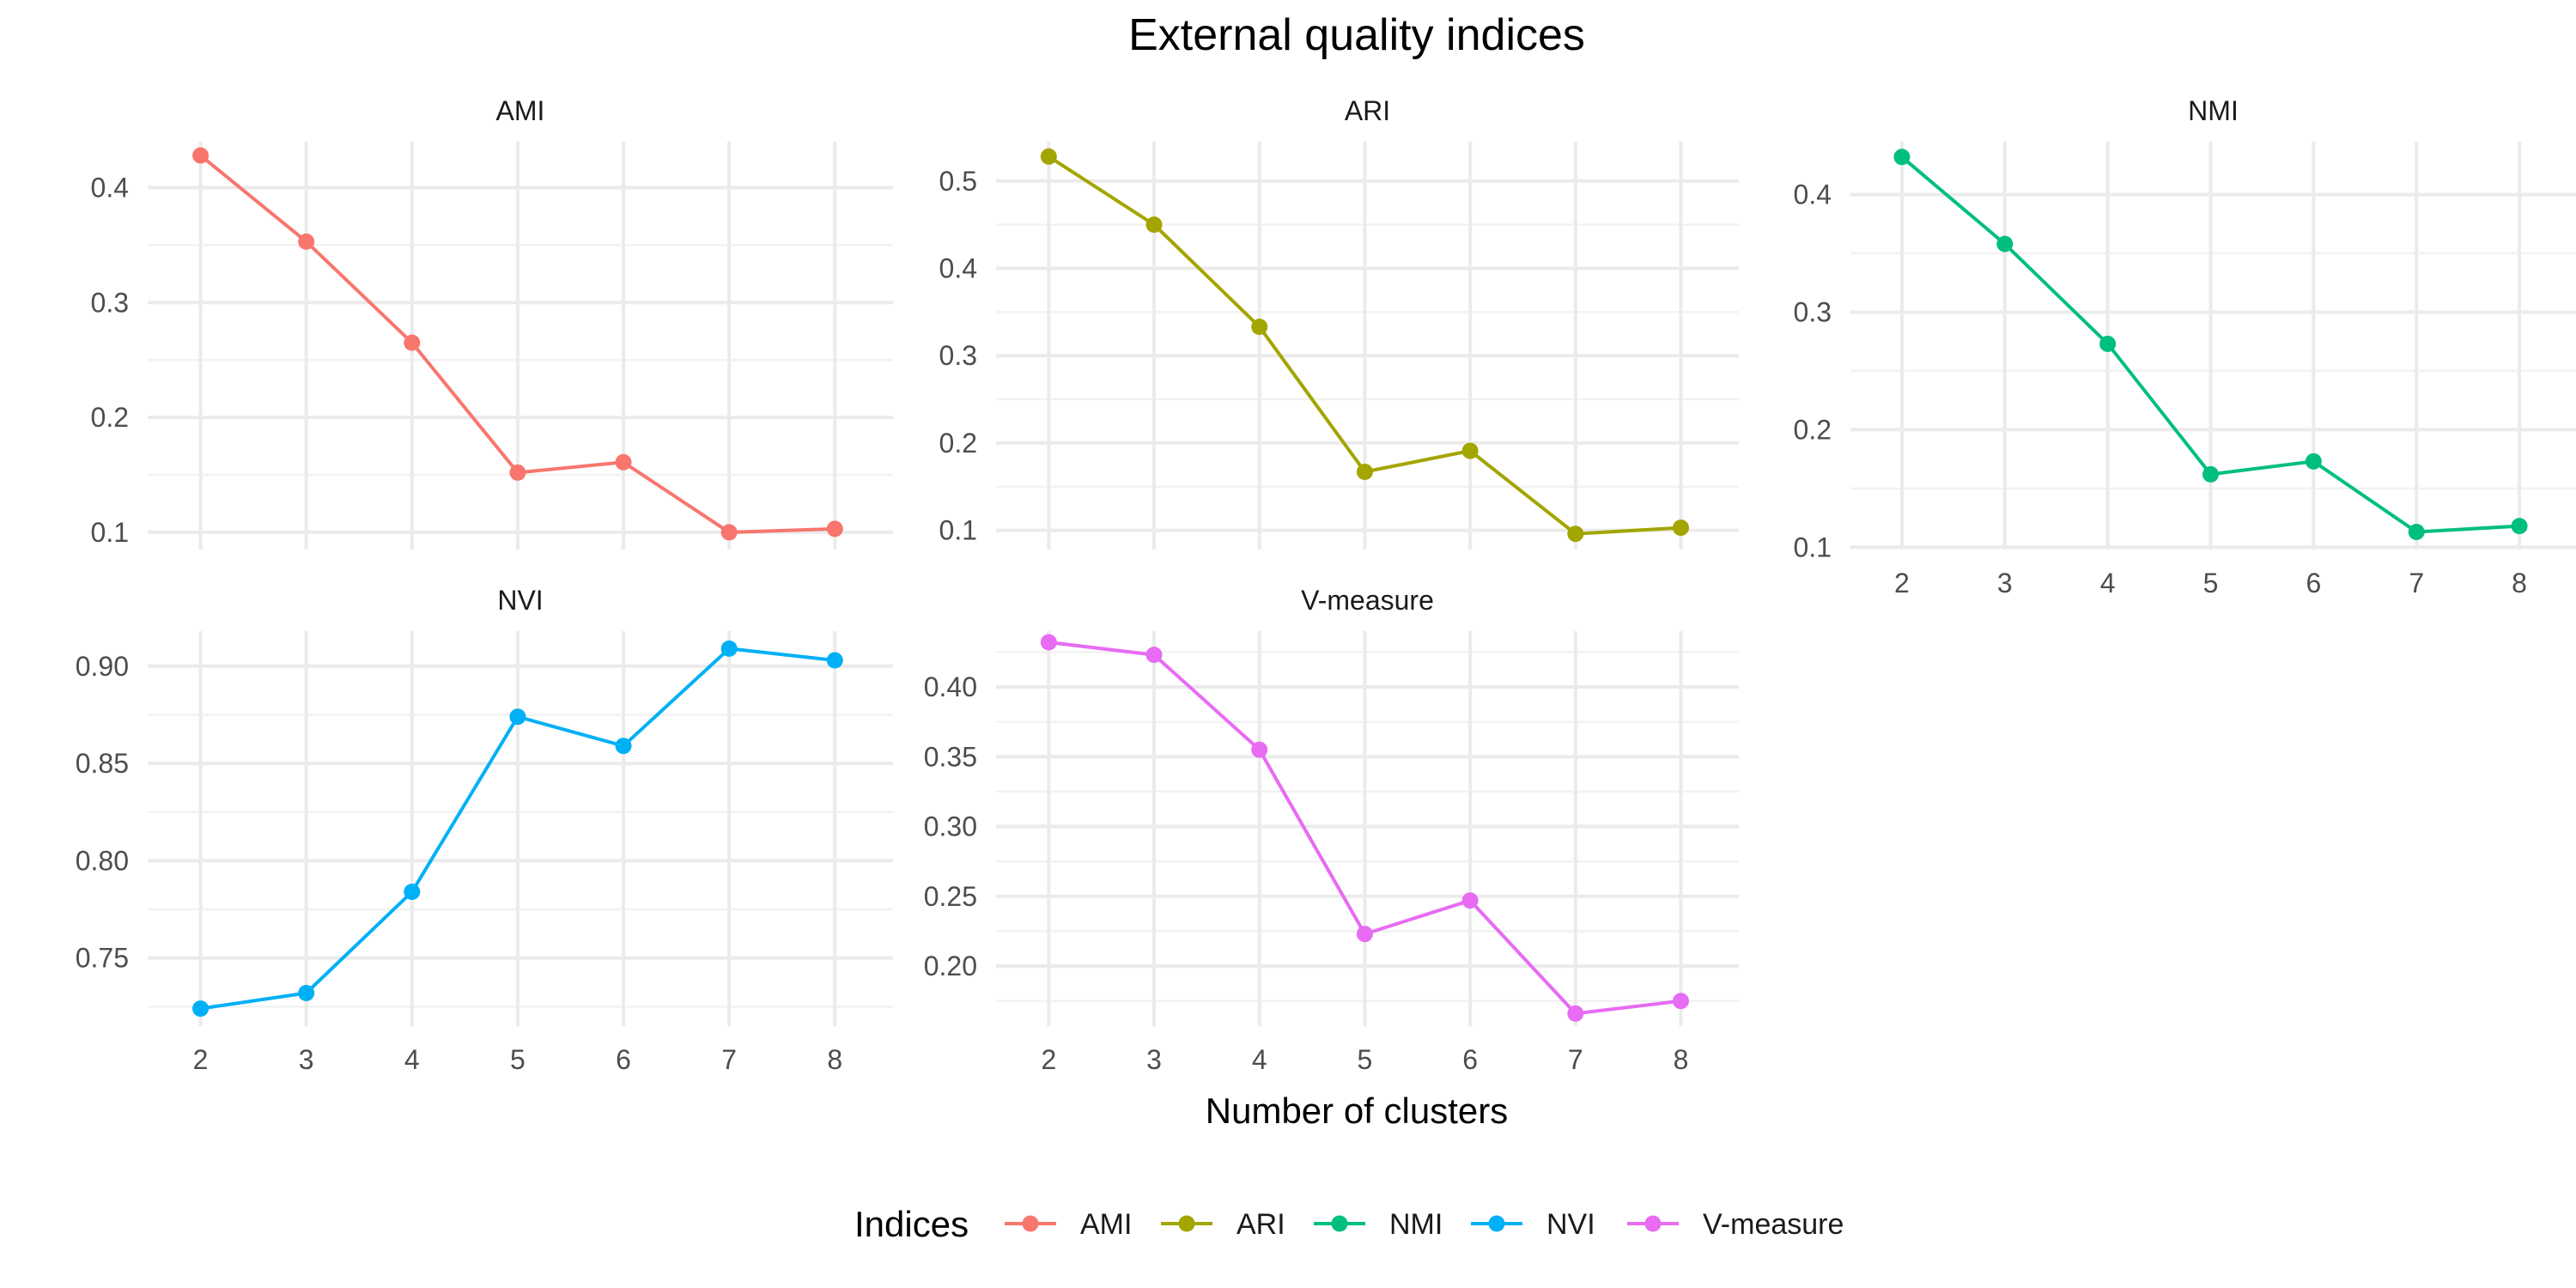 The width and height of the screenshot is (2576, 1288). I want to click on legend-item-ari: ARI, so click(1223, 1224).